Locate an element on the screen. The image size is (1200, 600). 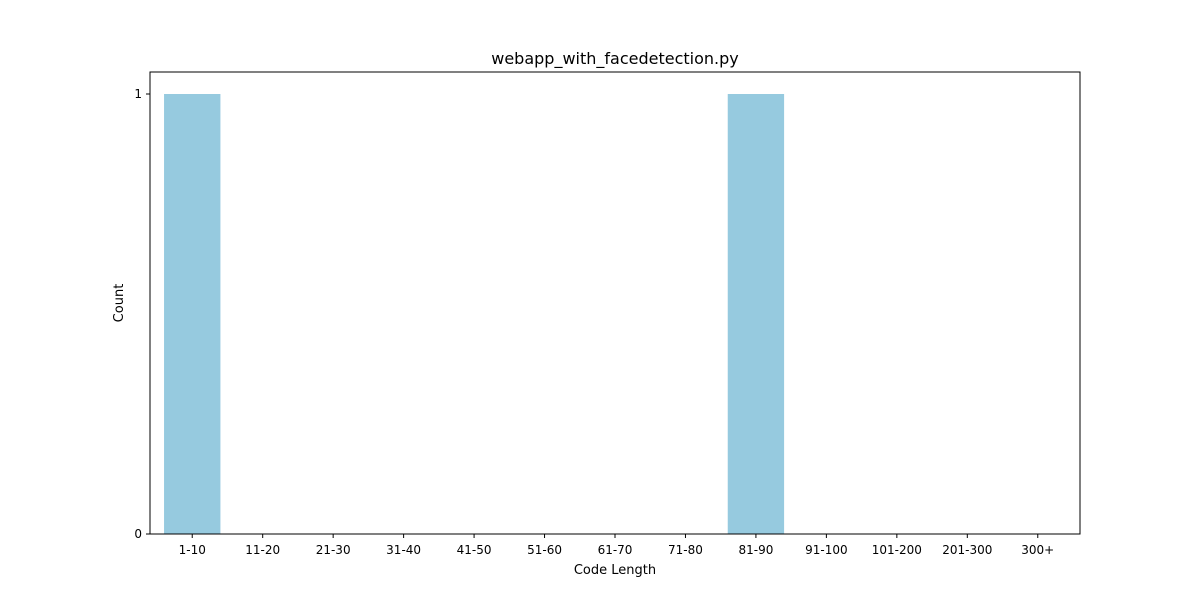
x-tick-label: 1-10 is located at coordinates (192, 550).